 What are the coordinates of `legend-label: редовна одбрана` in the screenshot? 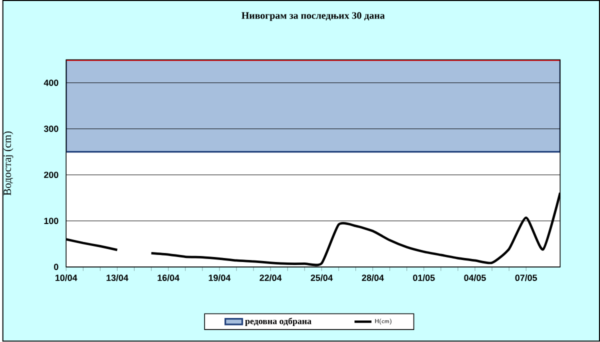 It's located at (278, 322).